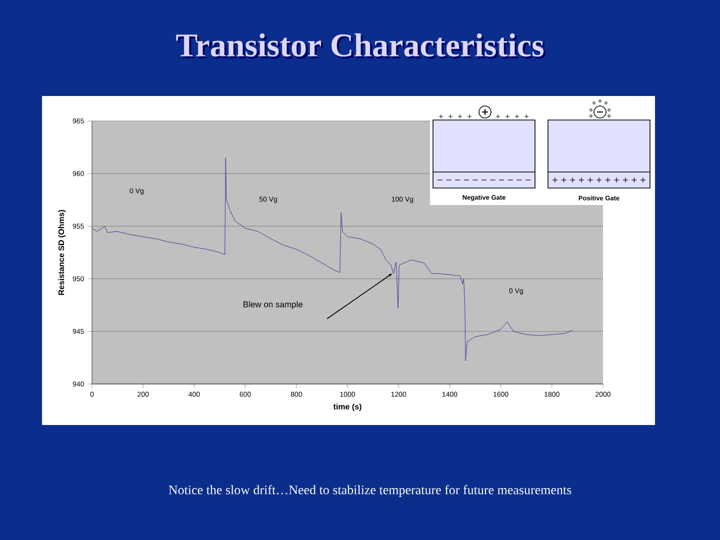 Image resolution: width=720 pixels, height=540 pixels. I want to click on x-axis-title: time (s), so click(347, 408).